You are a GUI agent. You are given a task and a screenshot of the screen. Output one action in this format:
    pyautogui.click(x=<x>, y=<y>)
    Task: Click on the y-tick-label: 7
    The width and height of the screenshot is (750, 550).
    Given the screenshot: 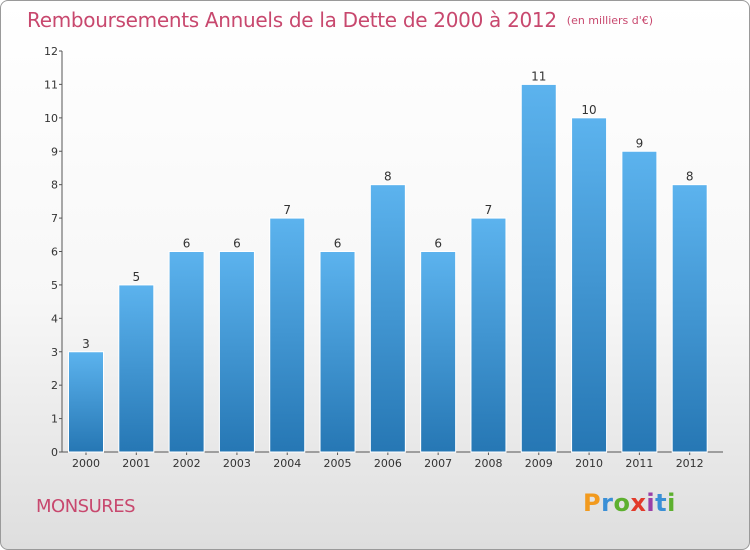 What is the action you would take?
    pyautogui.click(x=54, y=218)
    